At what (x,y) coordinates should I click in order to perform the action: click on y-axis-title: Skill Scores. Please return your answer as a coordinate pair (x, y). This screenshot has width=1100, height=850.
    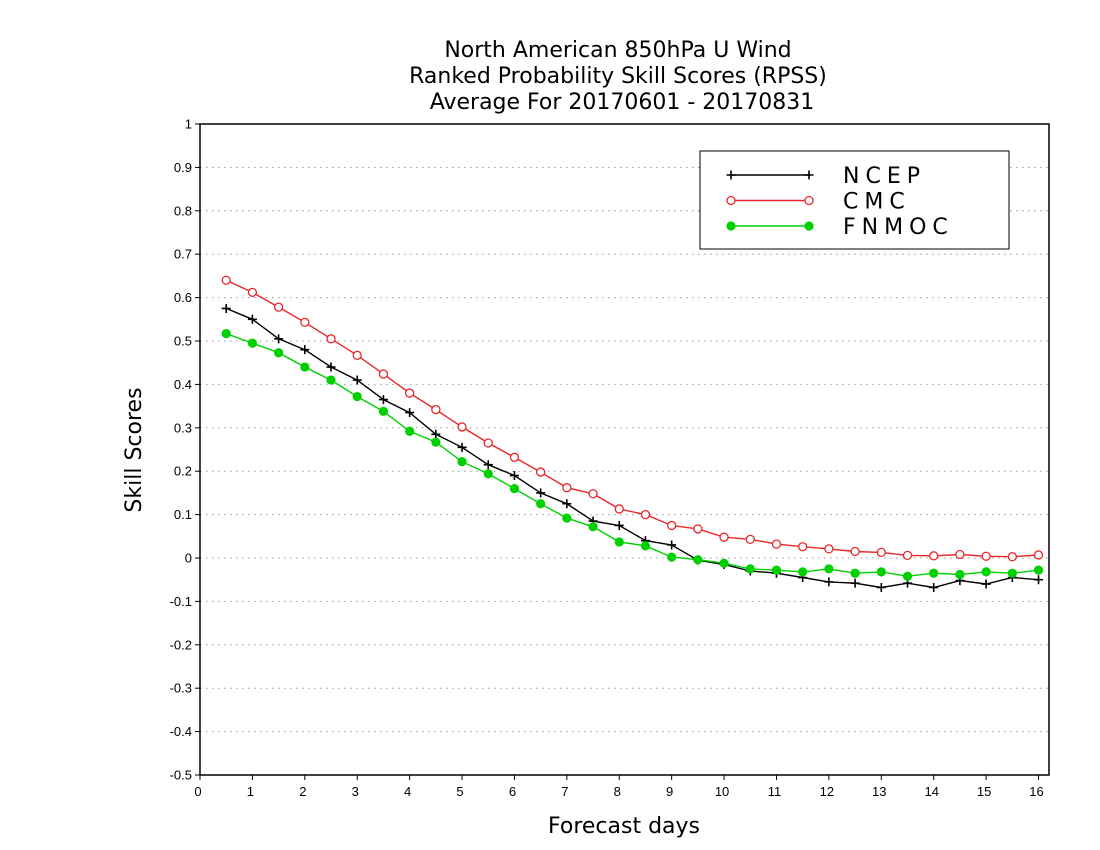
    Looking at the image, I should click on (134, 449).